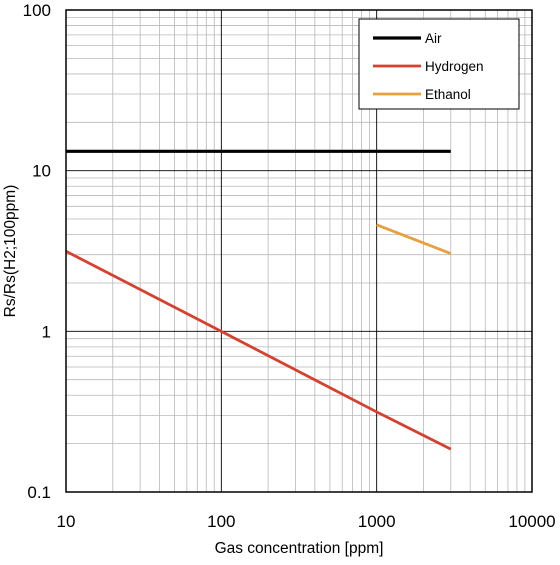 Image resolution: width=560 pixels, height=565 pixels. I want to click on x-tick-label: 10000, so click(531, 521).